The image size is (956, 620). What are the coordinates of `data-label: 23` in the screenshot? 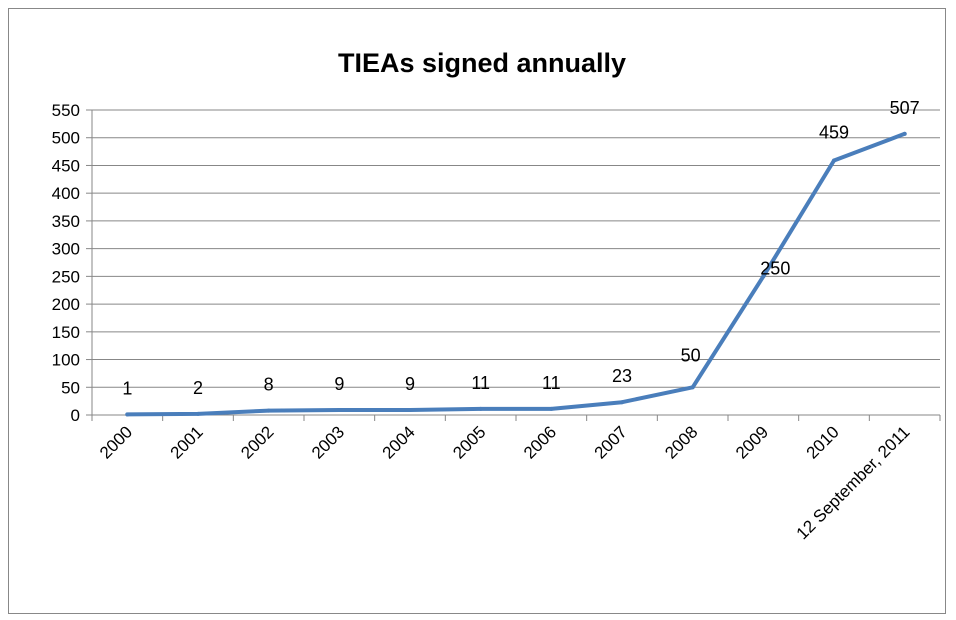 It's located at (622, 376).